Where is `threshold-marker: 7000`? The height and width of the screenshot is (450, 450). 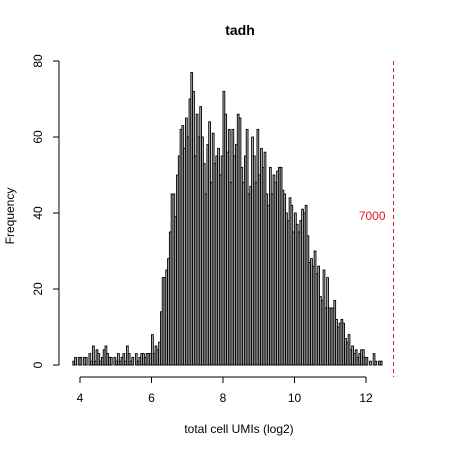 threshold-marker: 7000 is located at coordinates (377, 219).